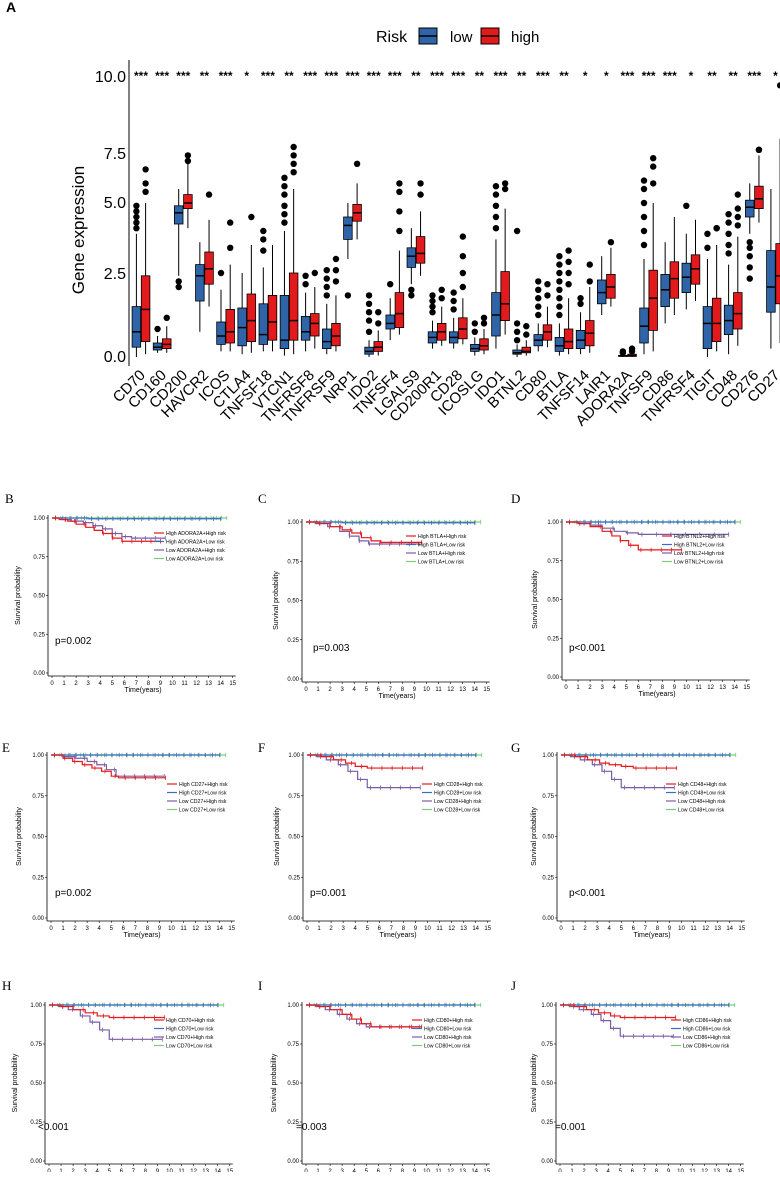 This screenshot has height=1177, width=780. What do you see at coordinates (442, 554) in the screenshot?
I see `legend-label: Low BTLA+High risk` at bounding box center [442, 554].